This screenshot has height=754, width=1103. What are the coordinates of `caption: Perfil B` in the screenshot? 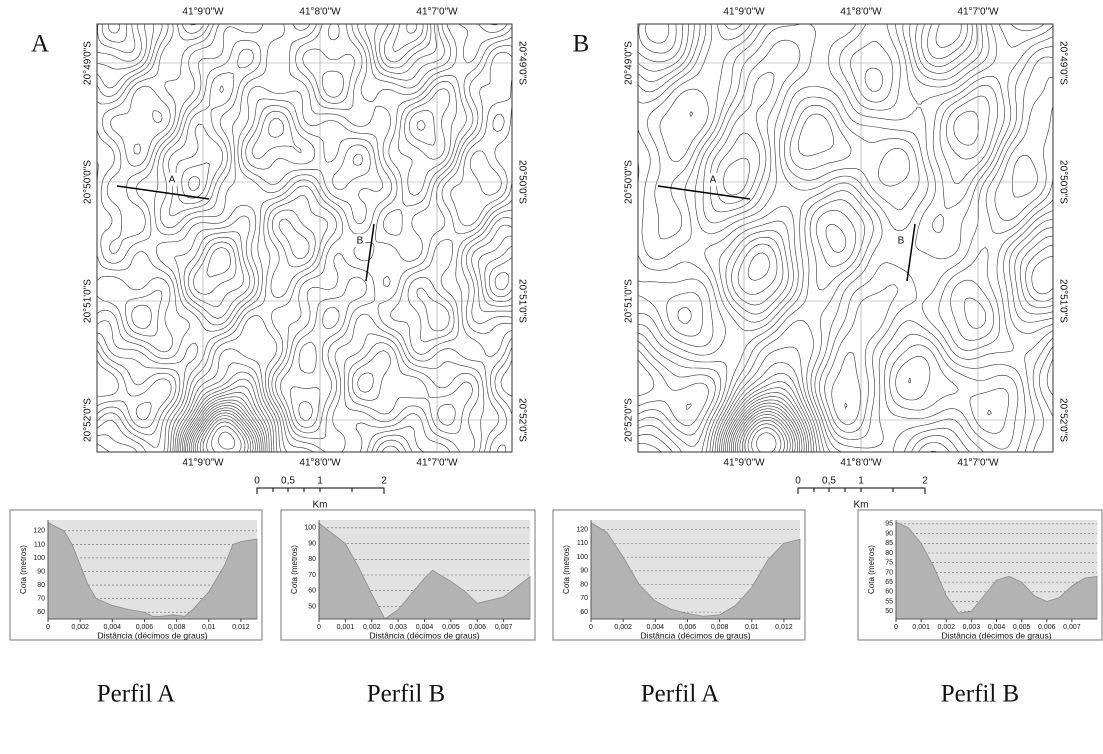 It's located at (980, 694).